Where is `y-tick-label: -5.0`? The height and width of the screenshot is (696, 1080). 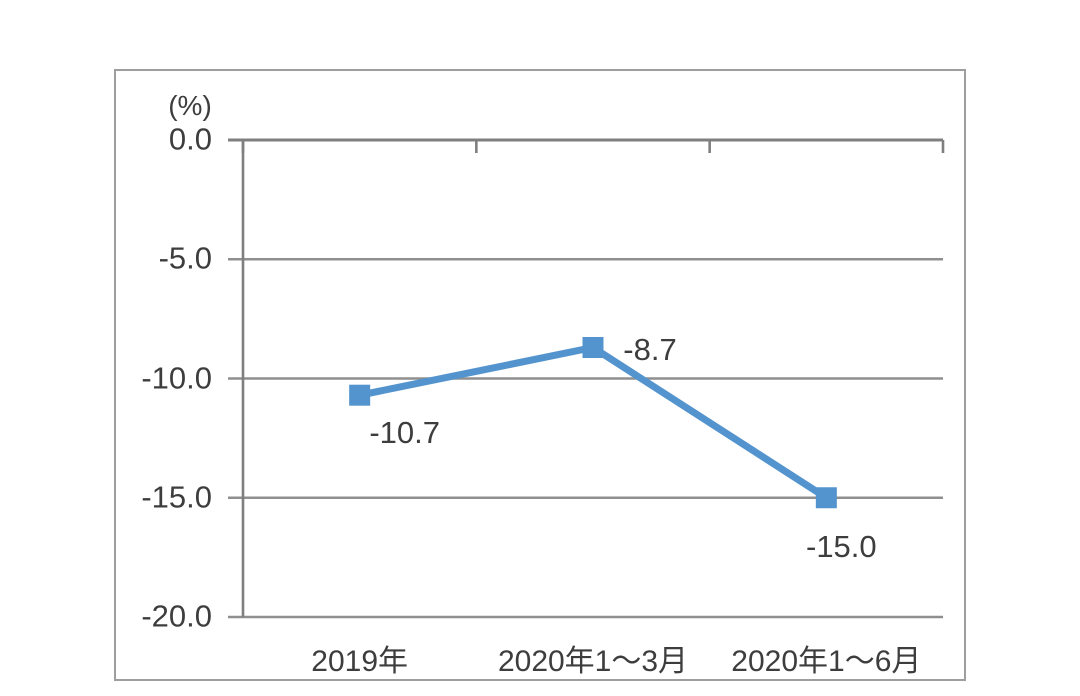
y-tick-label: -5.0 is located at coordinates (185, 258).